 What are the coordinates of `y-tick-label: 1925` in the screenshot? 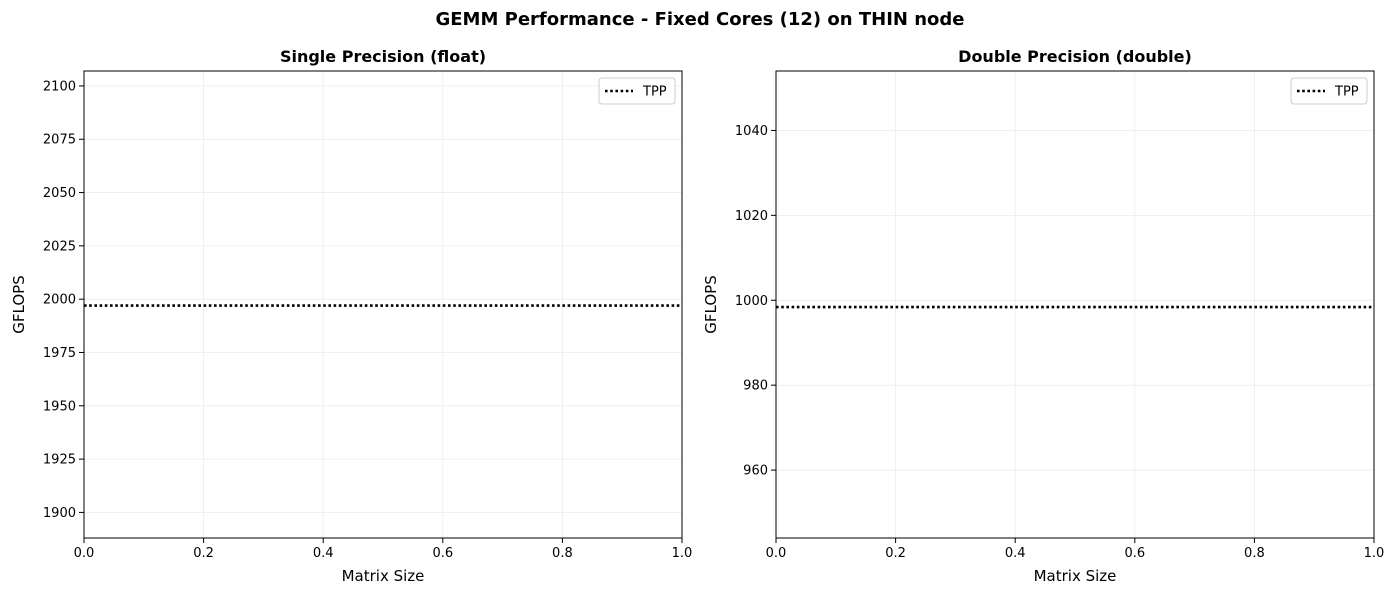 It's located at (59, 460).